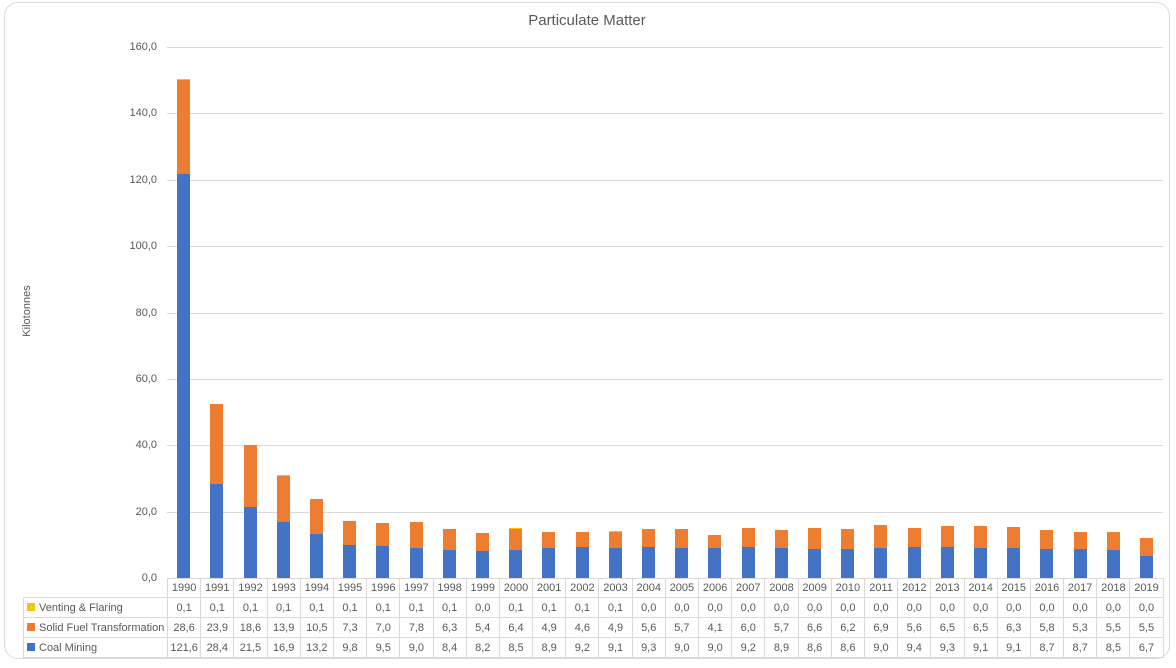 The width and height of the screenshot is (1176, 668). I want to click on table-value-cell: 23,9, so click(217, 627).